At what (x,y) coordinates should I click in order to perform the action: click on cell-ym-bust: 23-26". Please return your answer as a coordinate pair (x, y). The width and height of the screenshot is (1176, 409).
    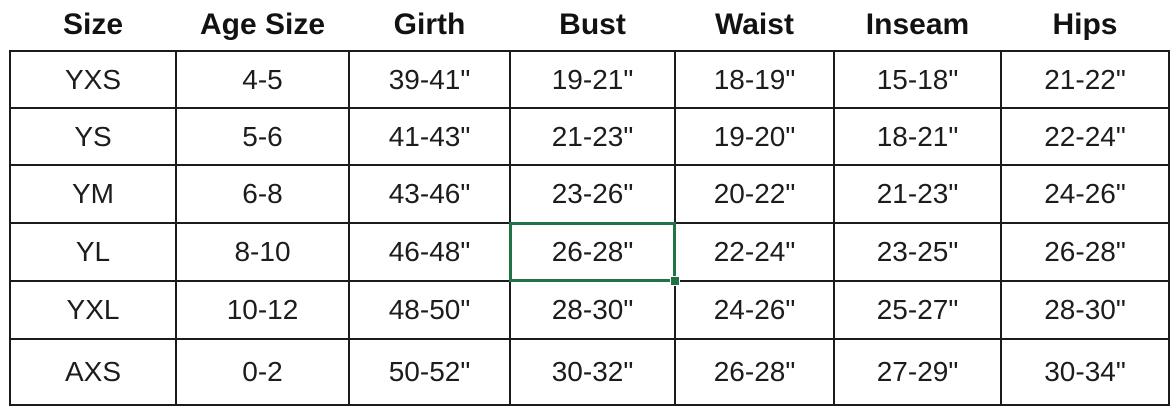
    Looking at the image, I should click on (592, 194).